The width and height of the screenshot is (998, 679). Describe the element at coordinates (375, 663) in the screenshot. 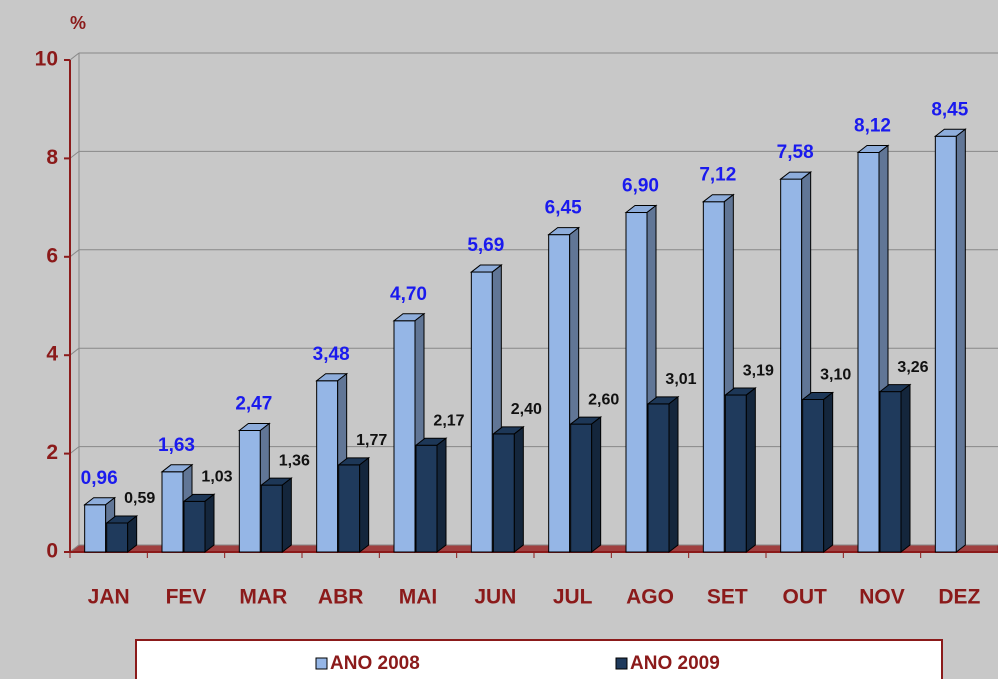

I see `legend-label: ANO 2008` at that location.